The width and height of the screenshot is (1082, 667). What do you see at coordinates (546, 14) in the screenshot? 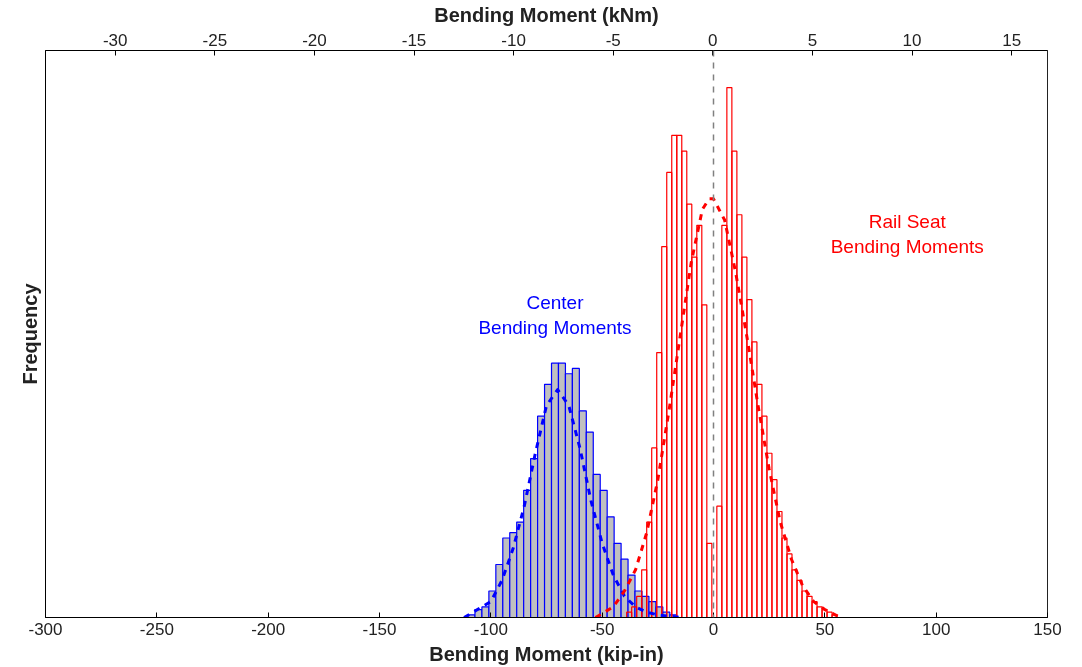
I see `x2-axis-title: Bending Moment (kNm)` at bounding box center [546, 14].